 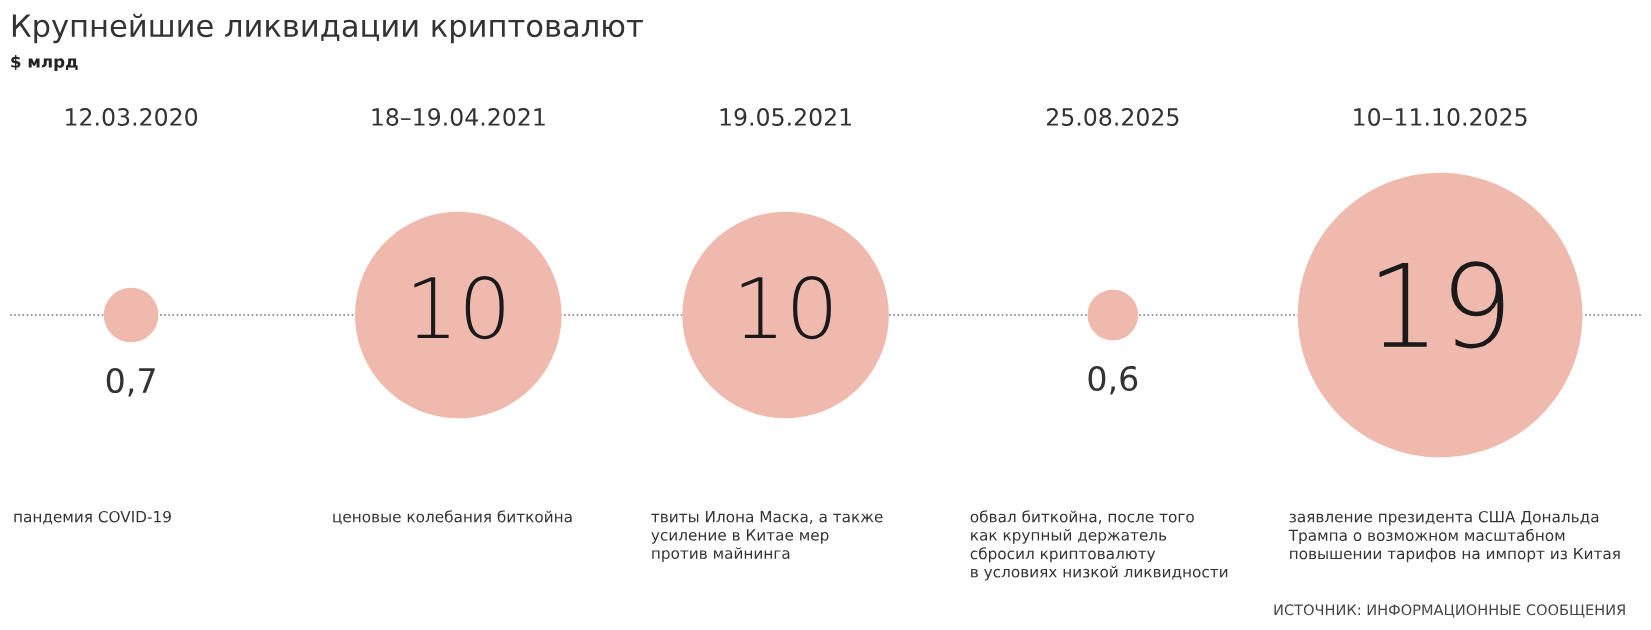 I want to click on category-label: 18–19.04.2021, so click(x=458, y=117).